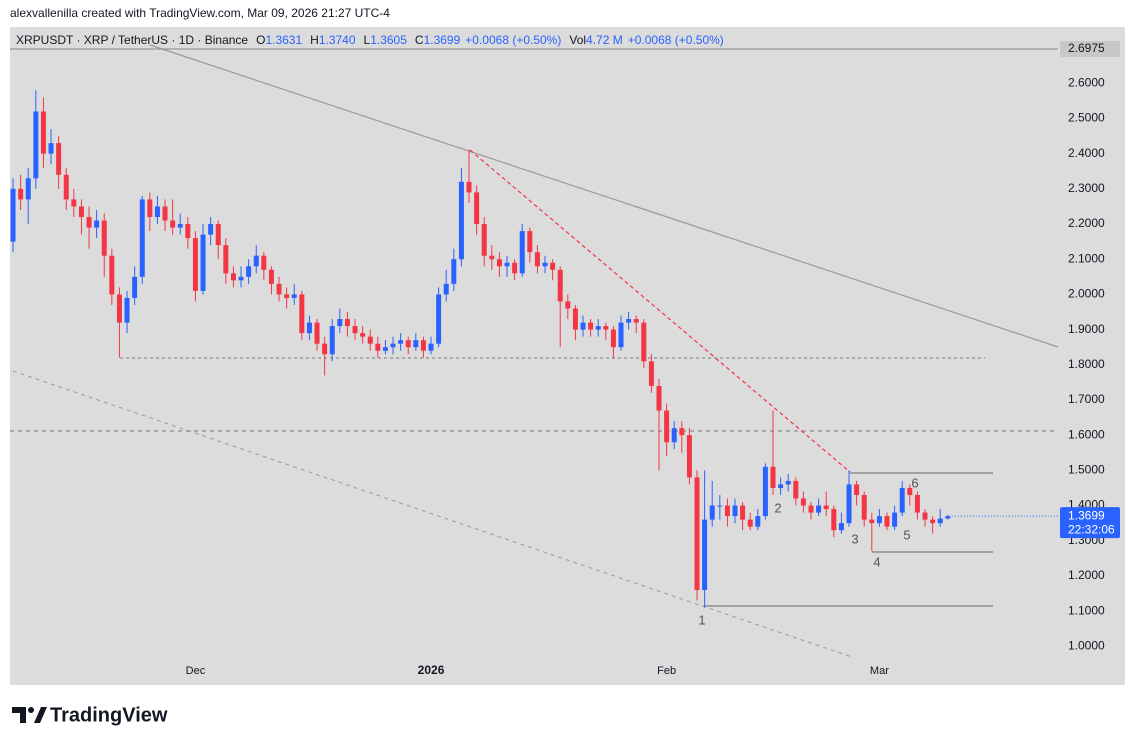 This screenshot has height=745, width=1135. Describe the element at coordinates (337, 40) in the screenshot. I see `legend-field-value: 1.3740` at that location.